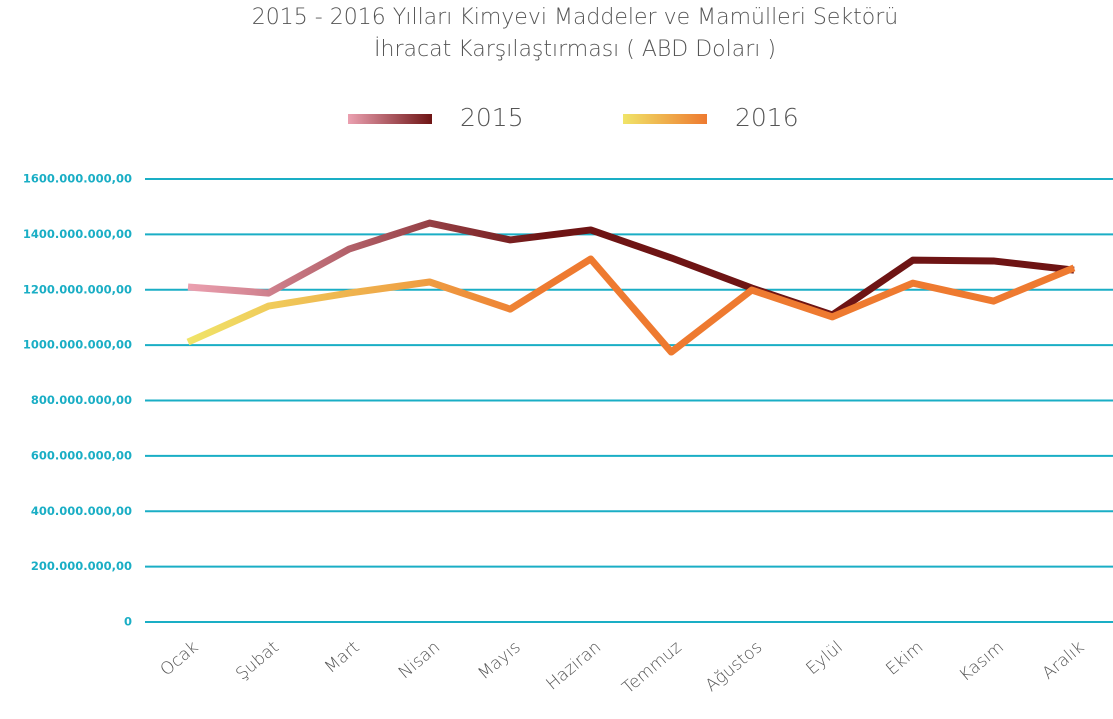 The height and width of the screenshot is (719, 1113). I want to click on y-tick-label: 1600.000.000,00, so click(77, 179).